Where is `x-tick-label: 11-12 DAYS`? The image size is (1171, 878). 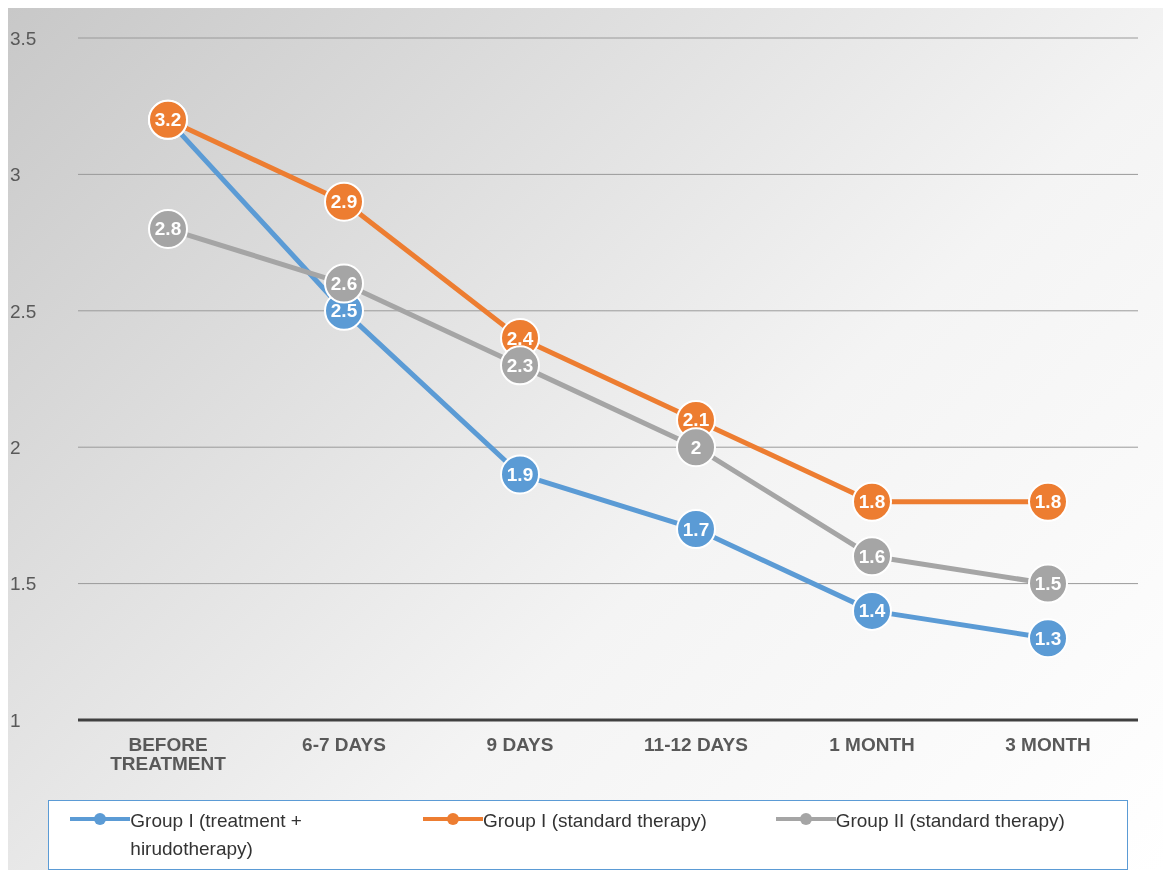 x-tick-label: 11-12 DAYS is located at coordinates (696, 745).